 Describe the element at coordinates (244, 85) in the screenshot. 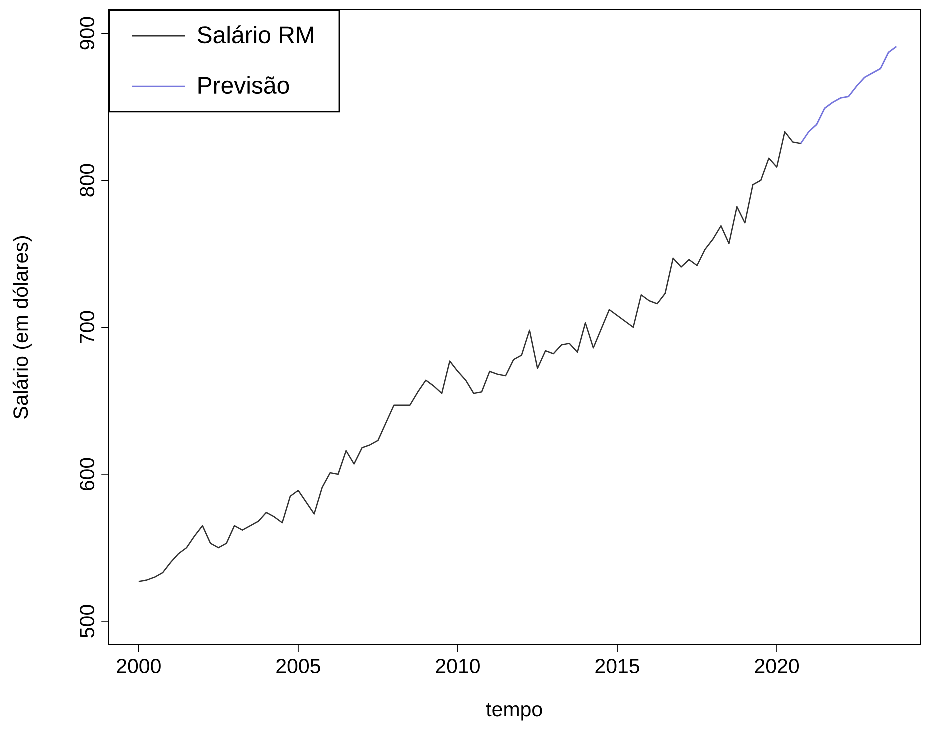

I see `legend-label: Previsão` at that location.